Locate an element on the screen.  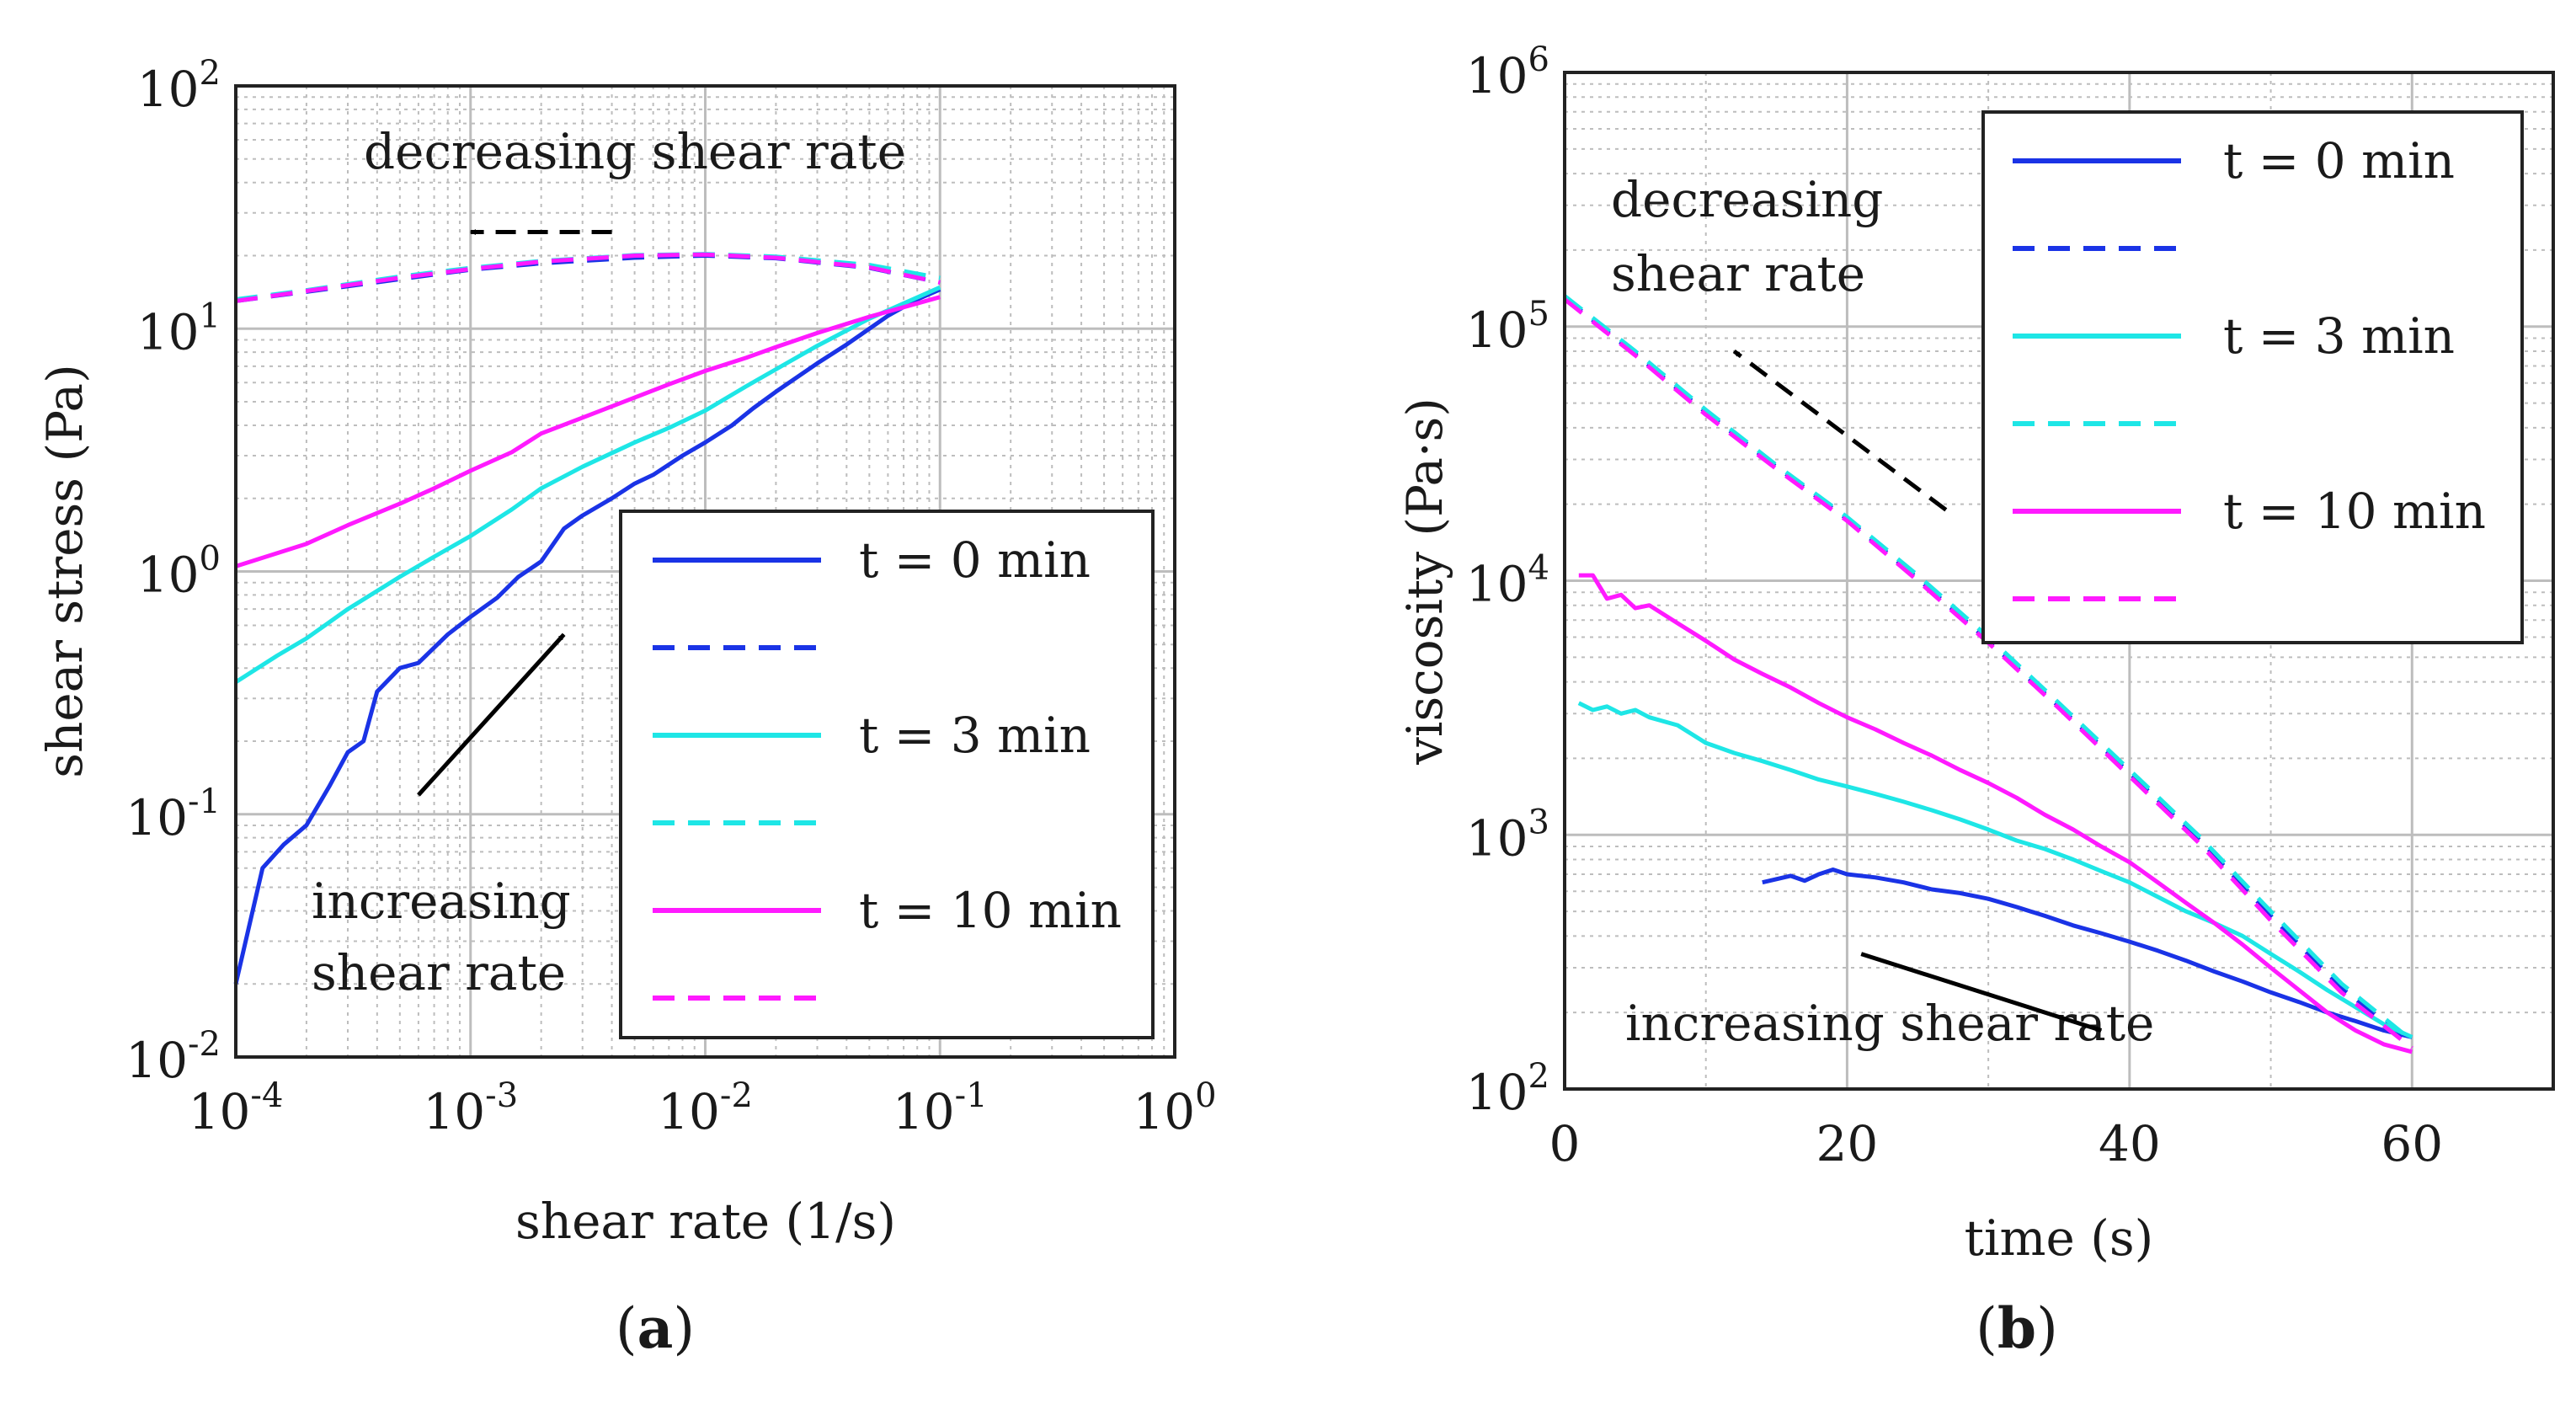
x-tick-label: 0 is located at coordinates (1565, 1143).